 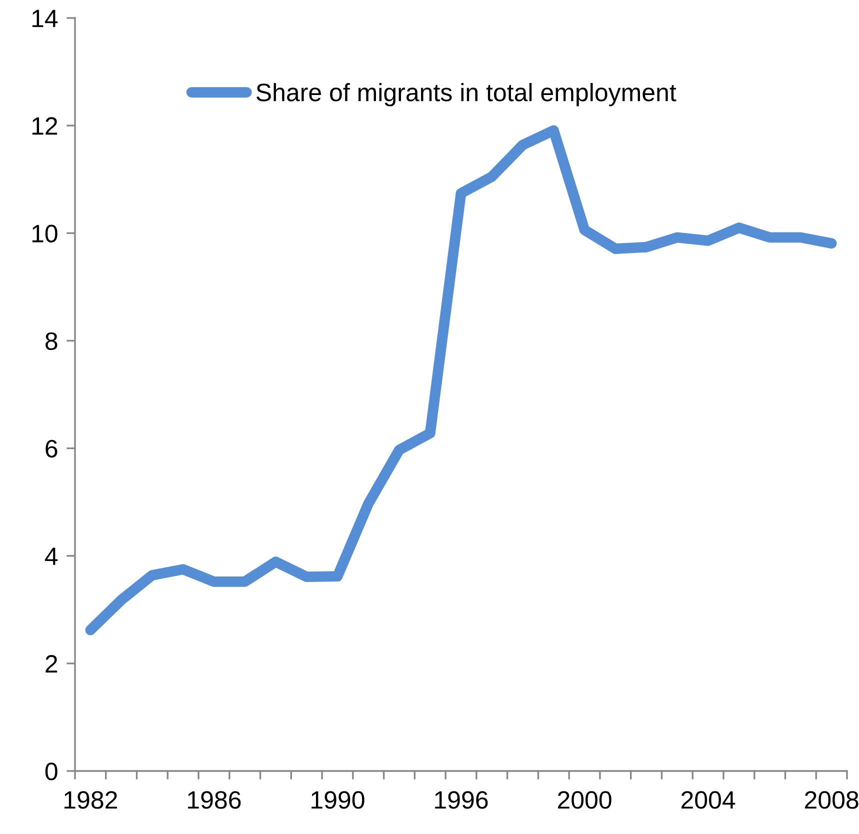 I want to click on y-tick-label: 14, so click(x=45, y=19).